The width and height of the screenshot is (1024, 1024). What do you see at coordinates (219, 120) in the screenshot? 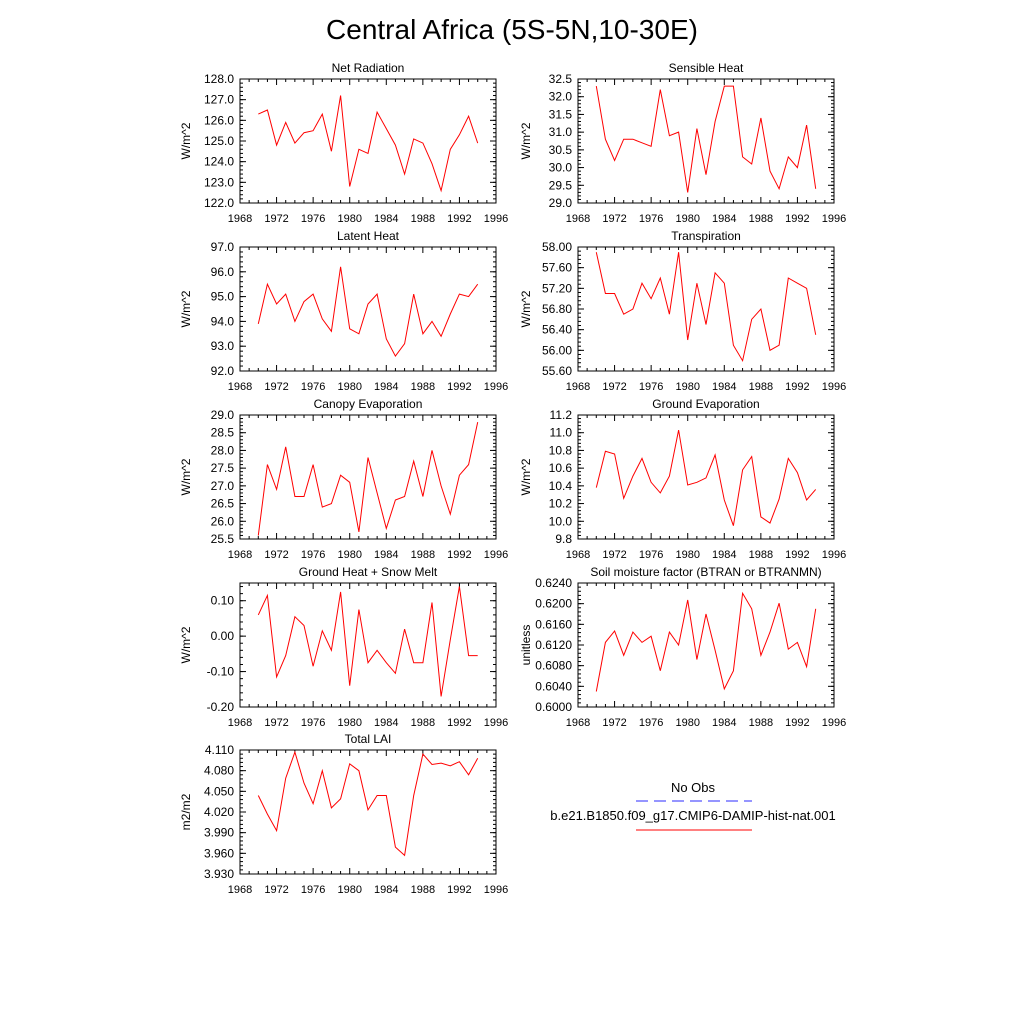
I see `y-tick-label: 126.0` at bounding box center [219, 120].